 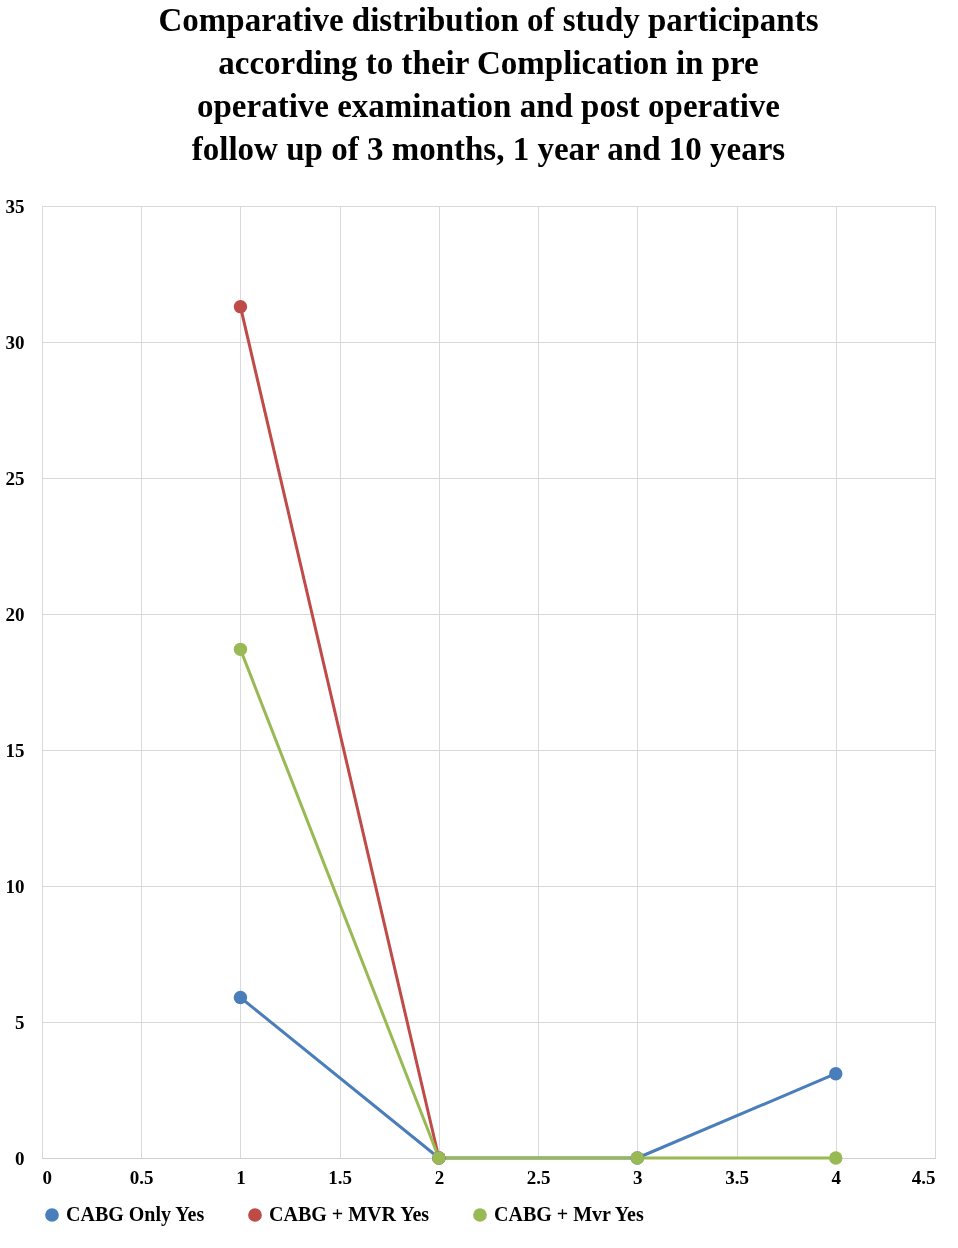 I want to click on y-tick-label: 5, so click(x=20, y=1022).